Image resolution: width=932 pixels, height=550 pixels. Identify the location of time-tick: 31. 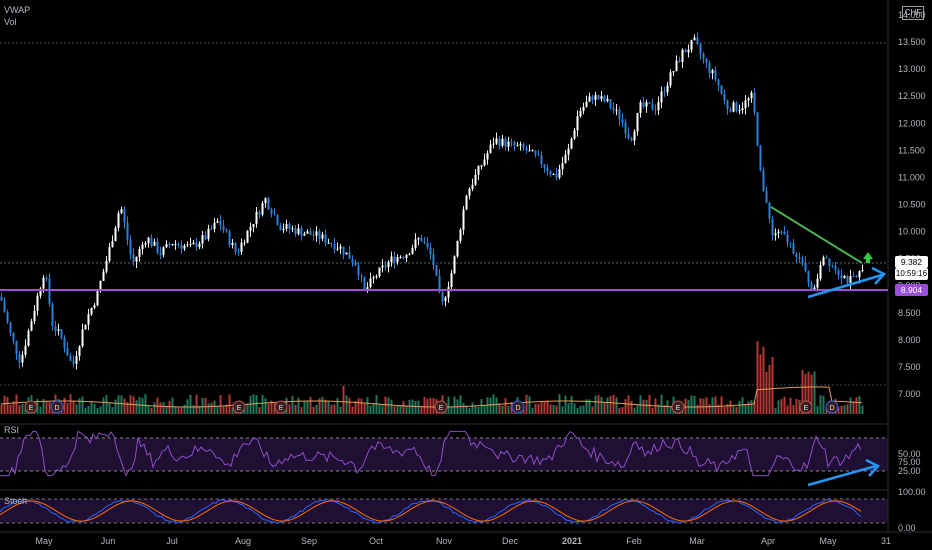
(886, 541).